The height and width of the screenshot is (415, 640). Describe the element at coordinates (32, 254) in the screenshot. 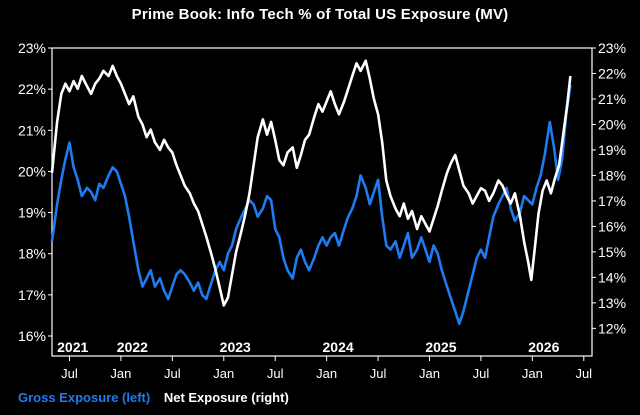

I see `left-tick-label: 18%` at that location.